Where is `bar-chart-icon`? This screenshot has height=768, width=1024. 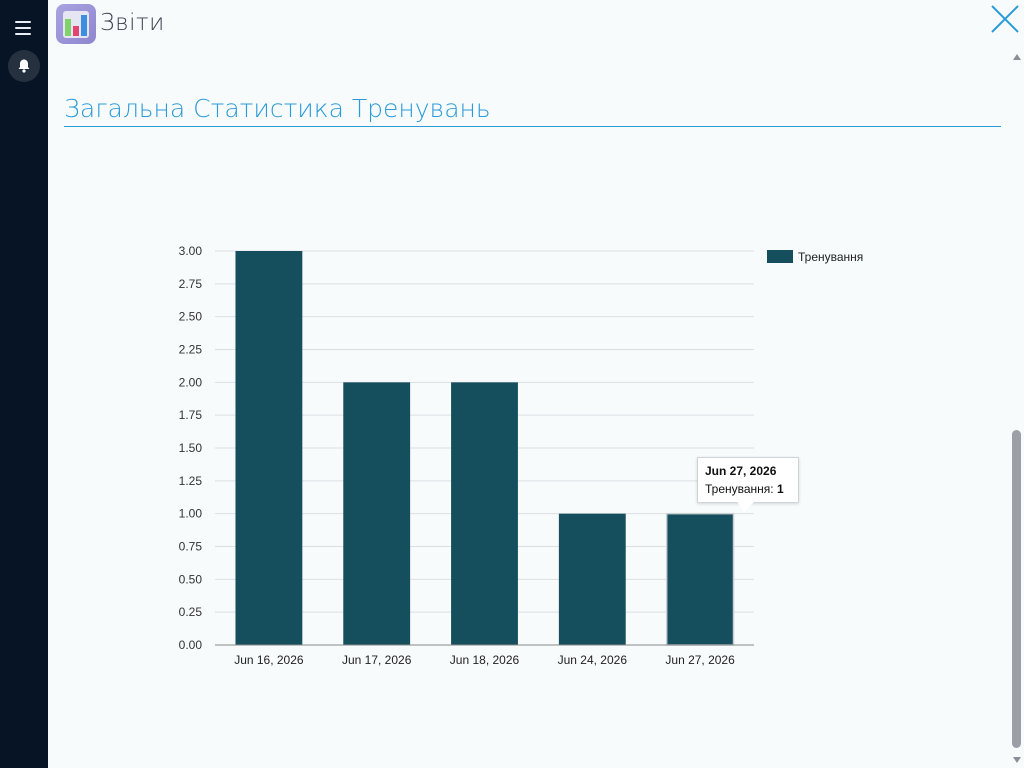
bar-chart-icon is located at coordinates (76, 24).